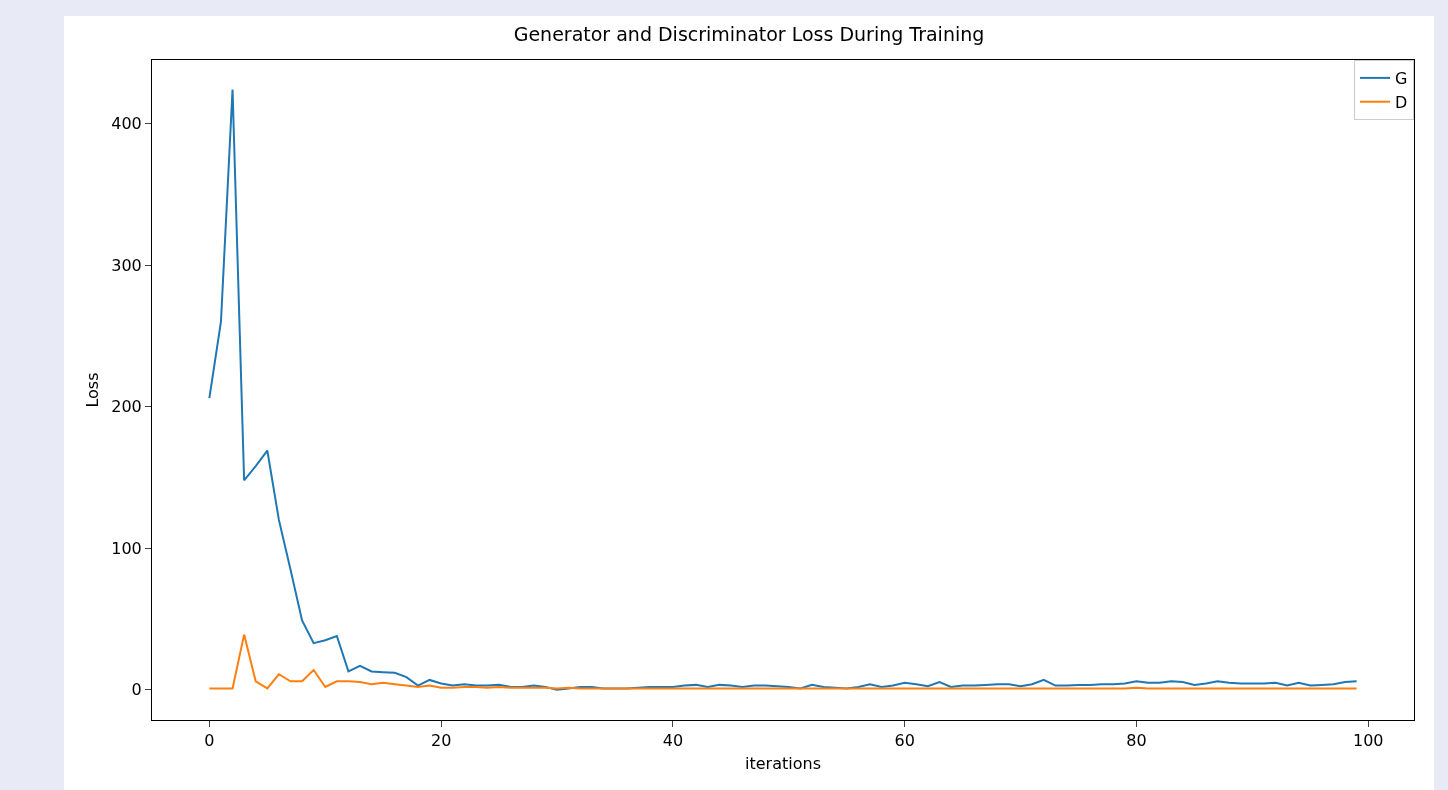 This screenshot has height=790, width=1448. I want to click on line-series, so click(783, 661).